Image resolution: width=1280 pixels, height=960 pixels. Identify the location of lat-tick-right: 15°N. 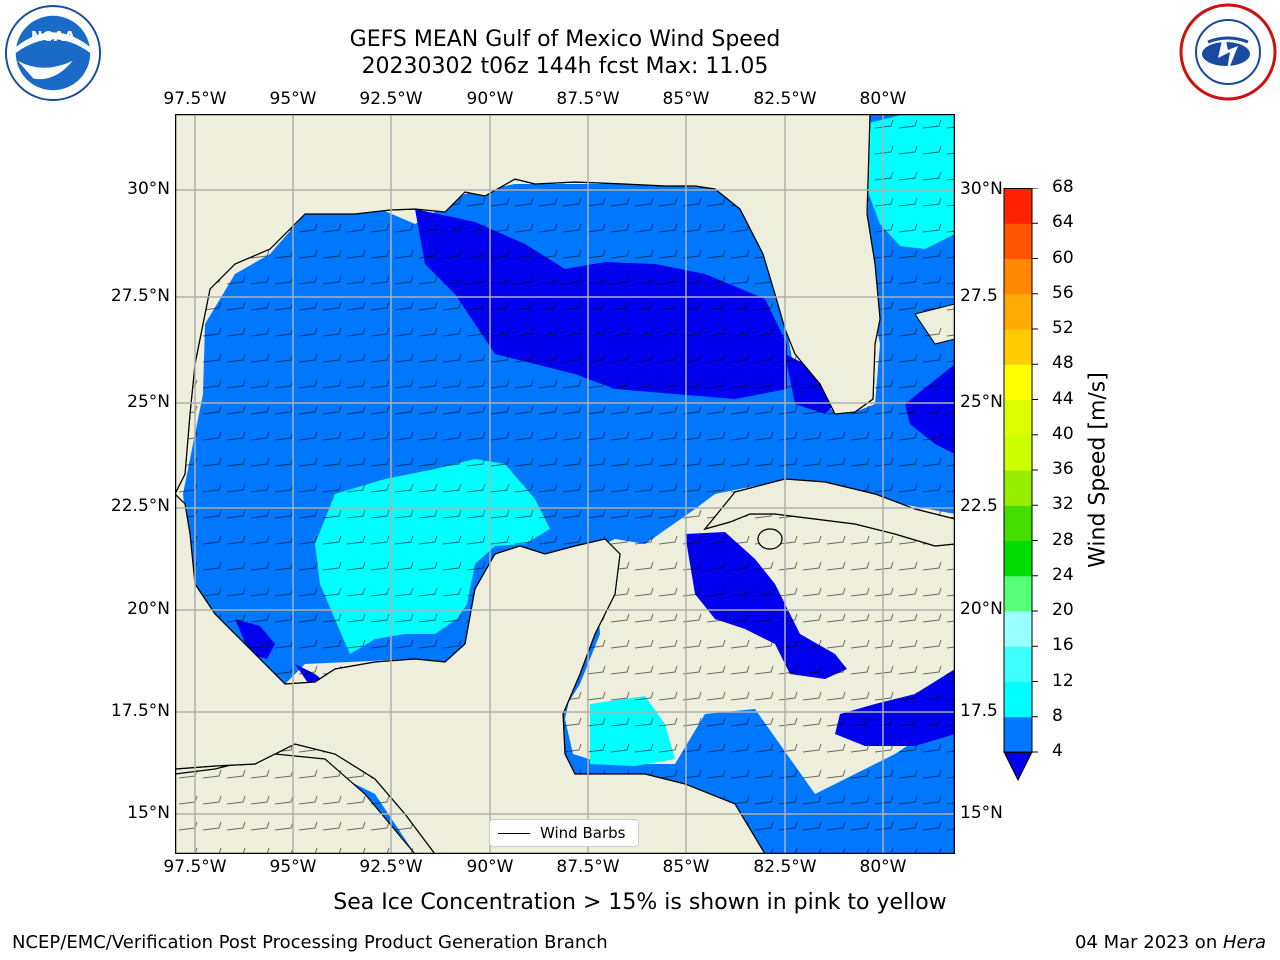
(981, 813).